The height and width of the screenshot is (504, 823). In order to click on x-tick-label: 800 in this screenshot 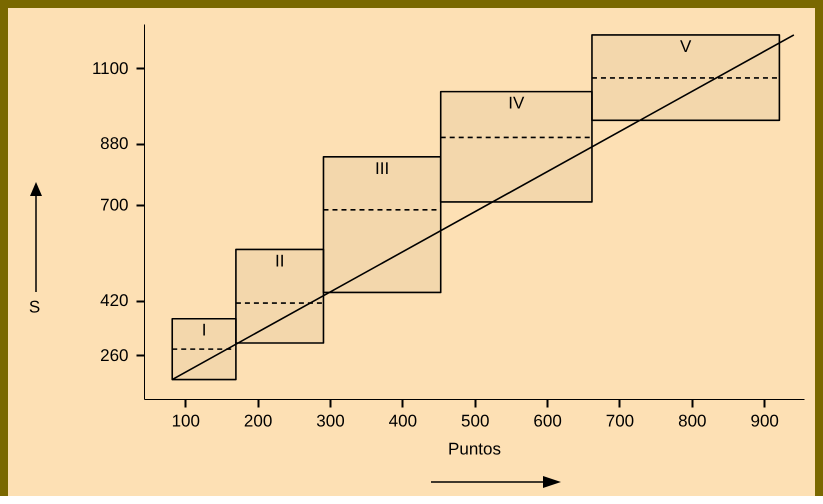, I will do `click(692, 421)`.